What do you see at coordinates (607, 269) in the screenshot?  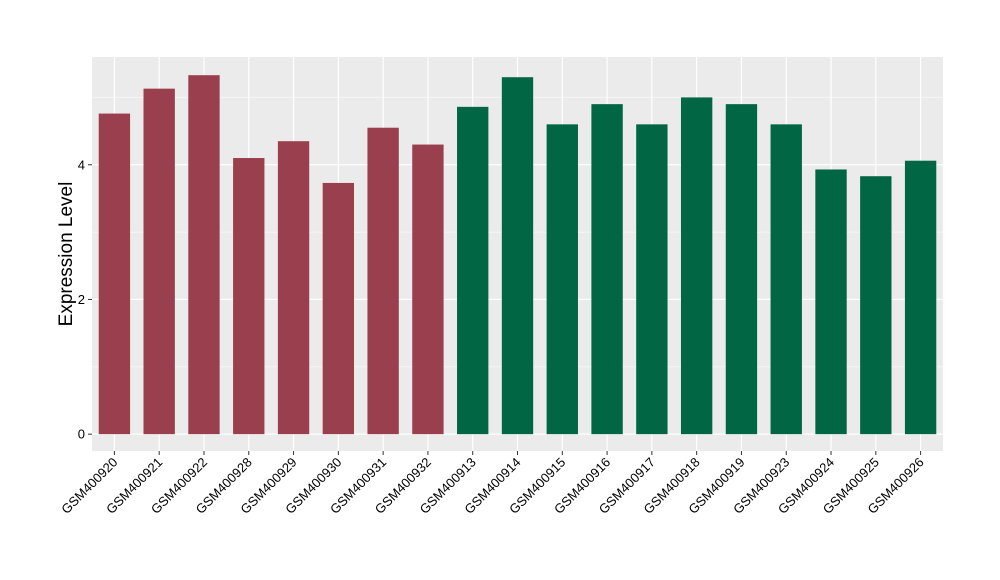 I see `bar-GSM400916` at bounding box center [607, 269].